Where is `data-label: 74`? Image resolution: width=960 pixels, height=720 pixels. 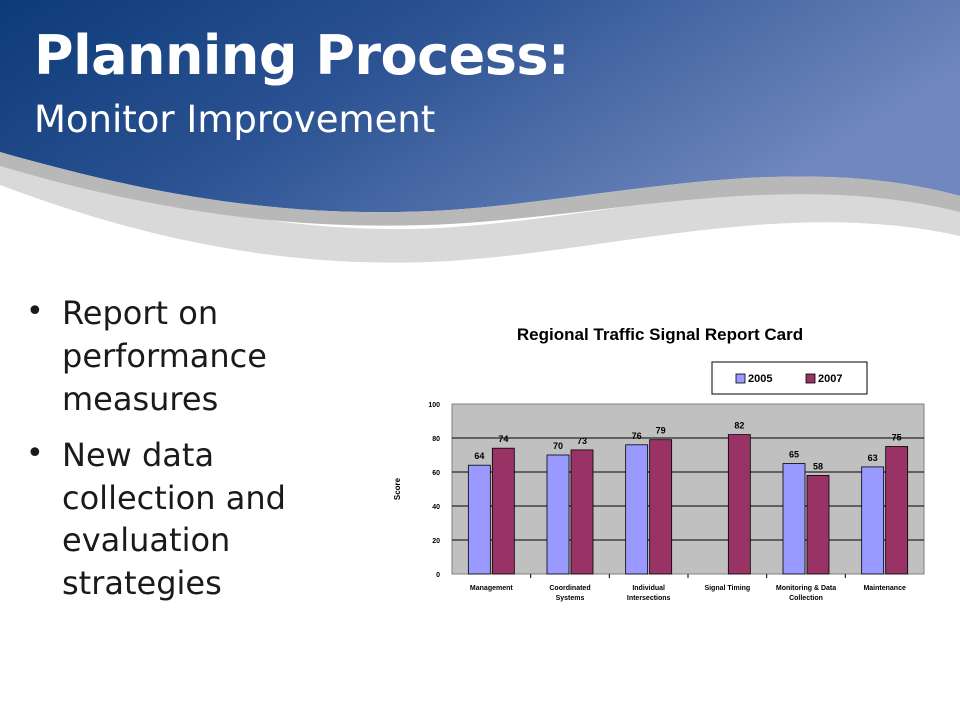
data-label: 74 is located at coordinates (503, 439).